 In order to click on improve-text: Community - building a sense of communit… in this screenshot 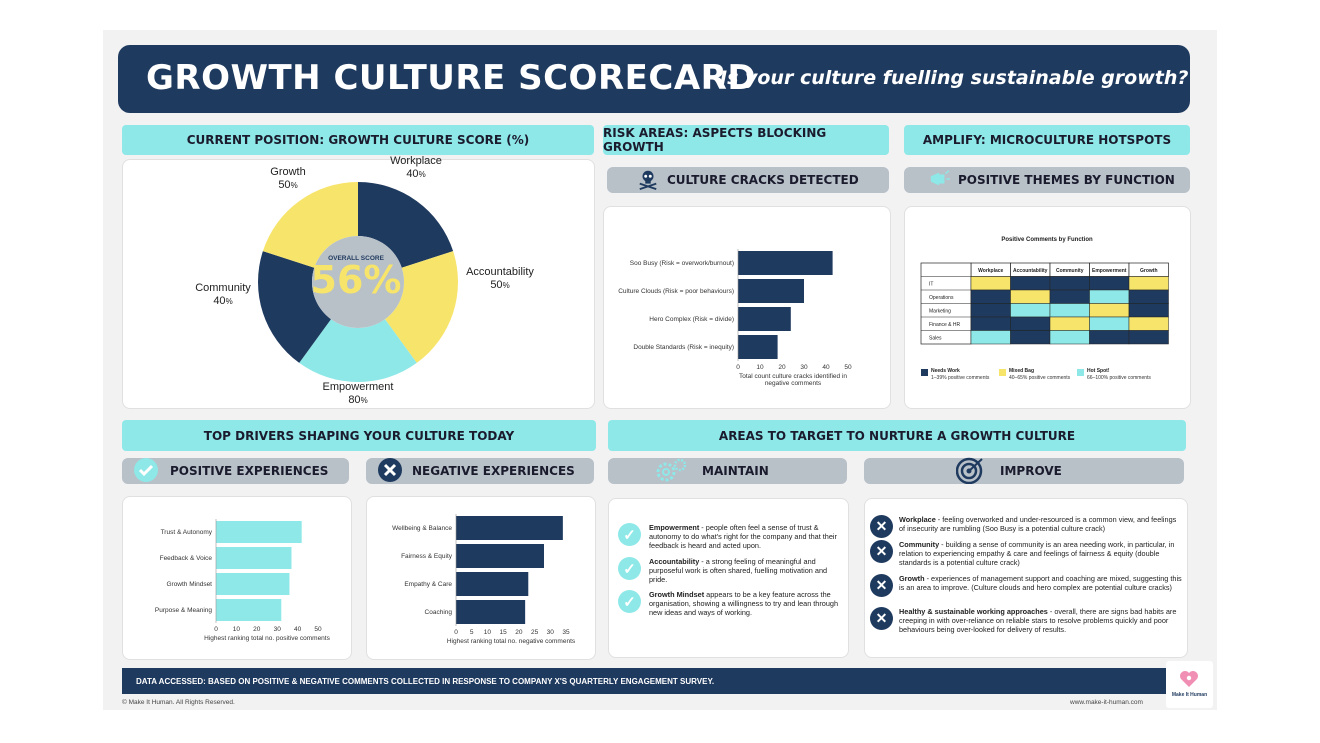, I will do `click(1037, 553)`.